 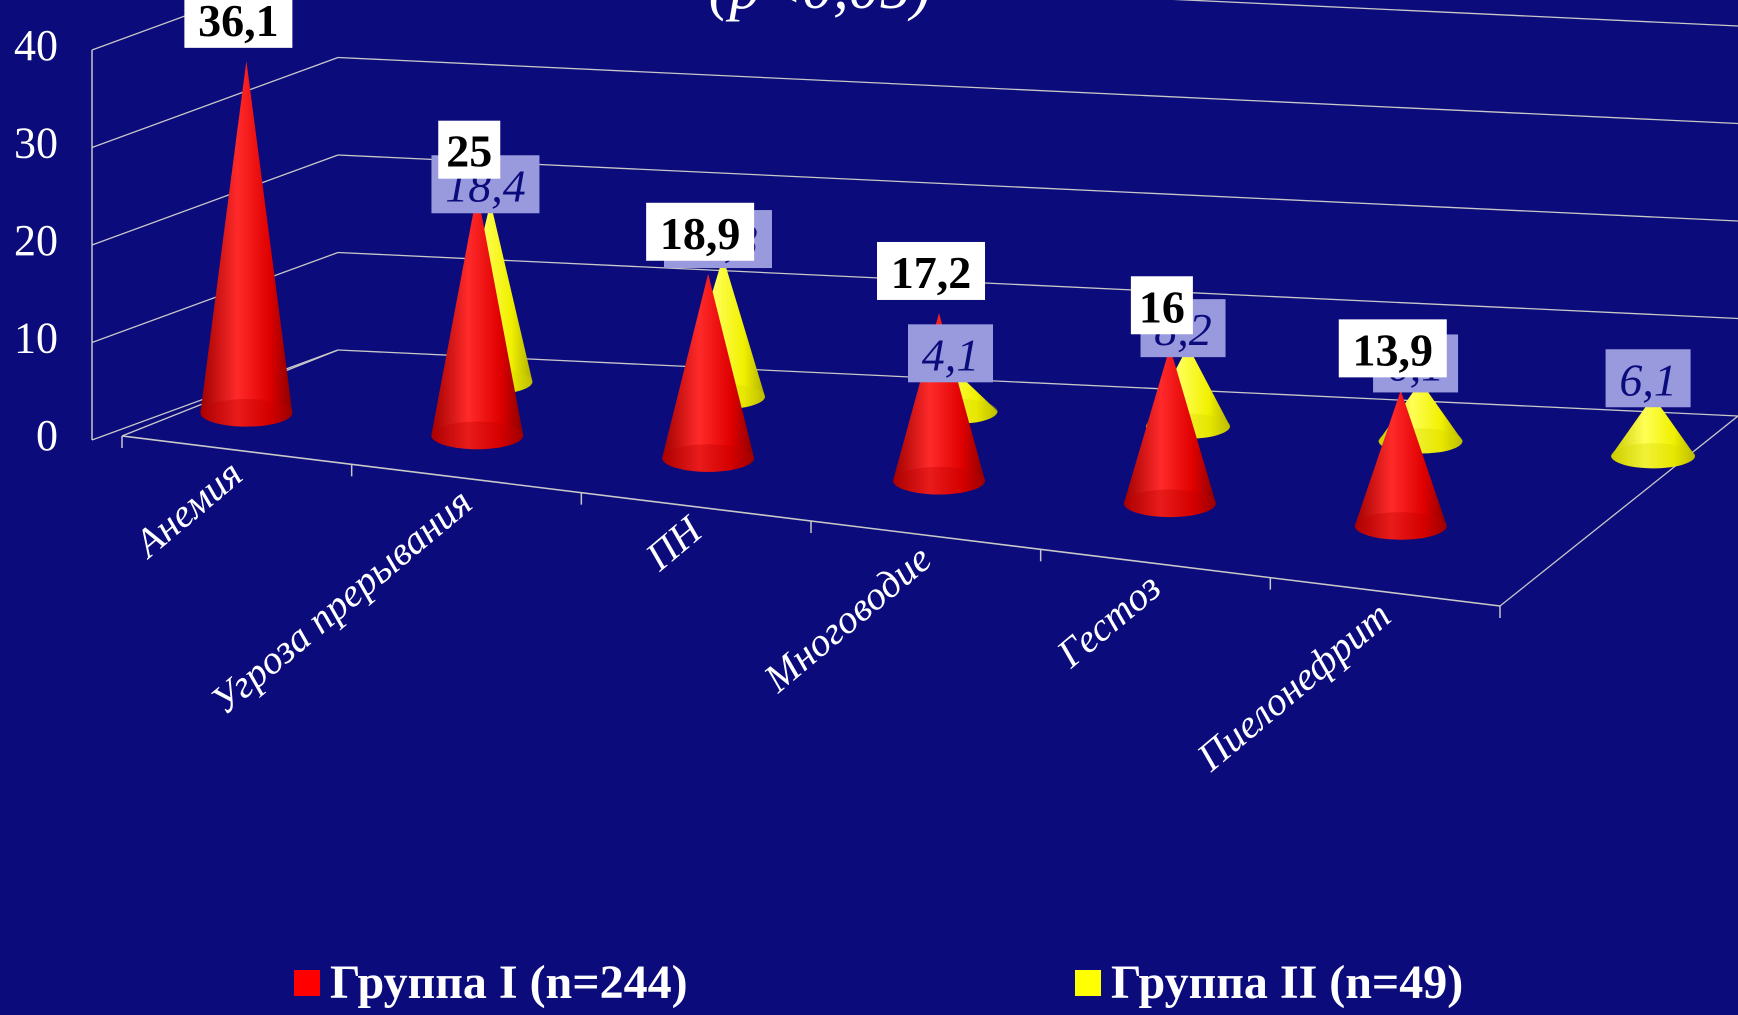 I want to click on data-label-text-series-2-5: 6,1, so click(x=1648, y=379).